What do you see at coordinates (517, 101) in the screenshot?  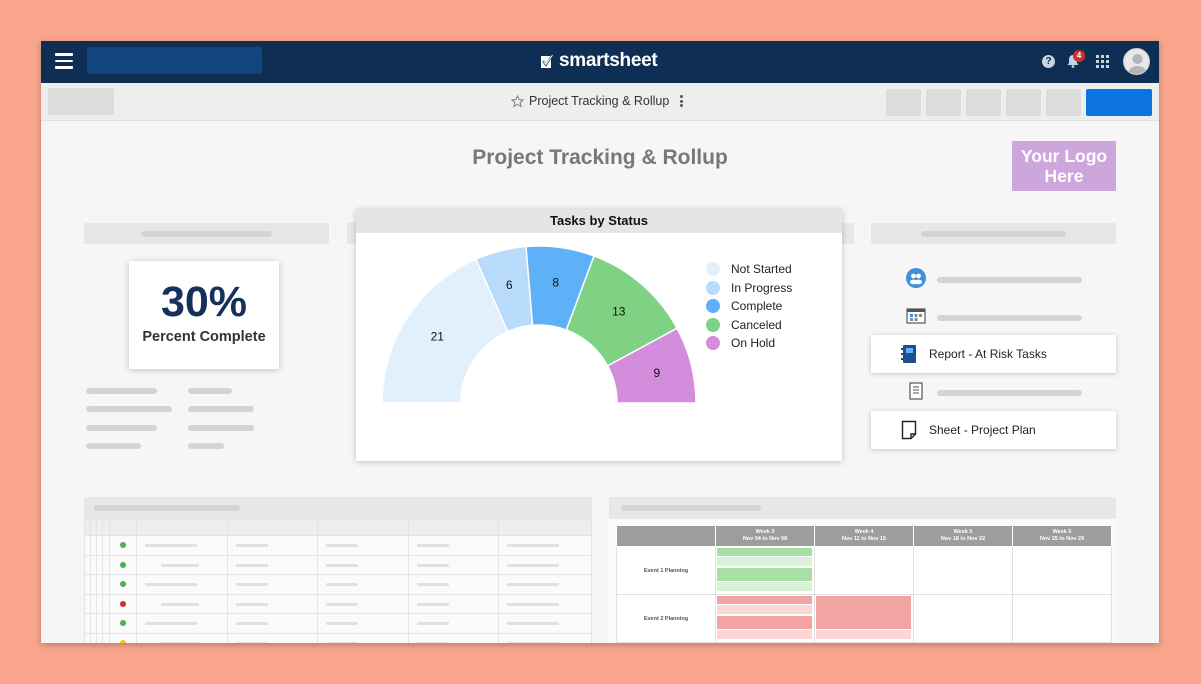 I see `star-icon` at bounding box center [517, 101].